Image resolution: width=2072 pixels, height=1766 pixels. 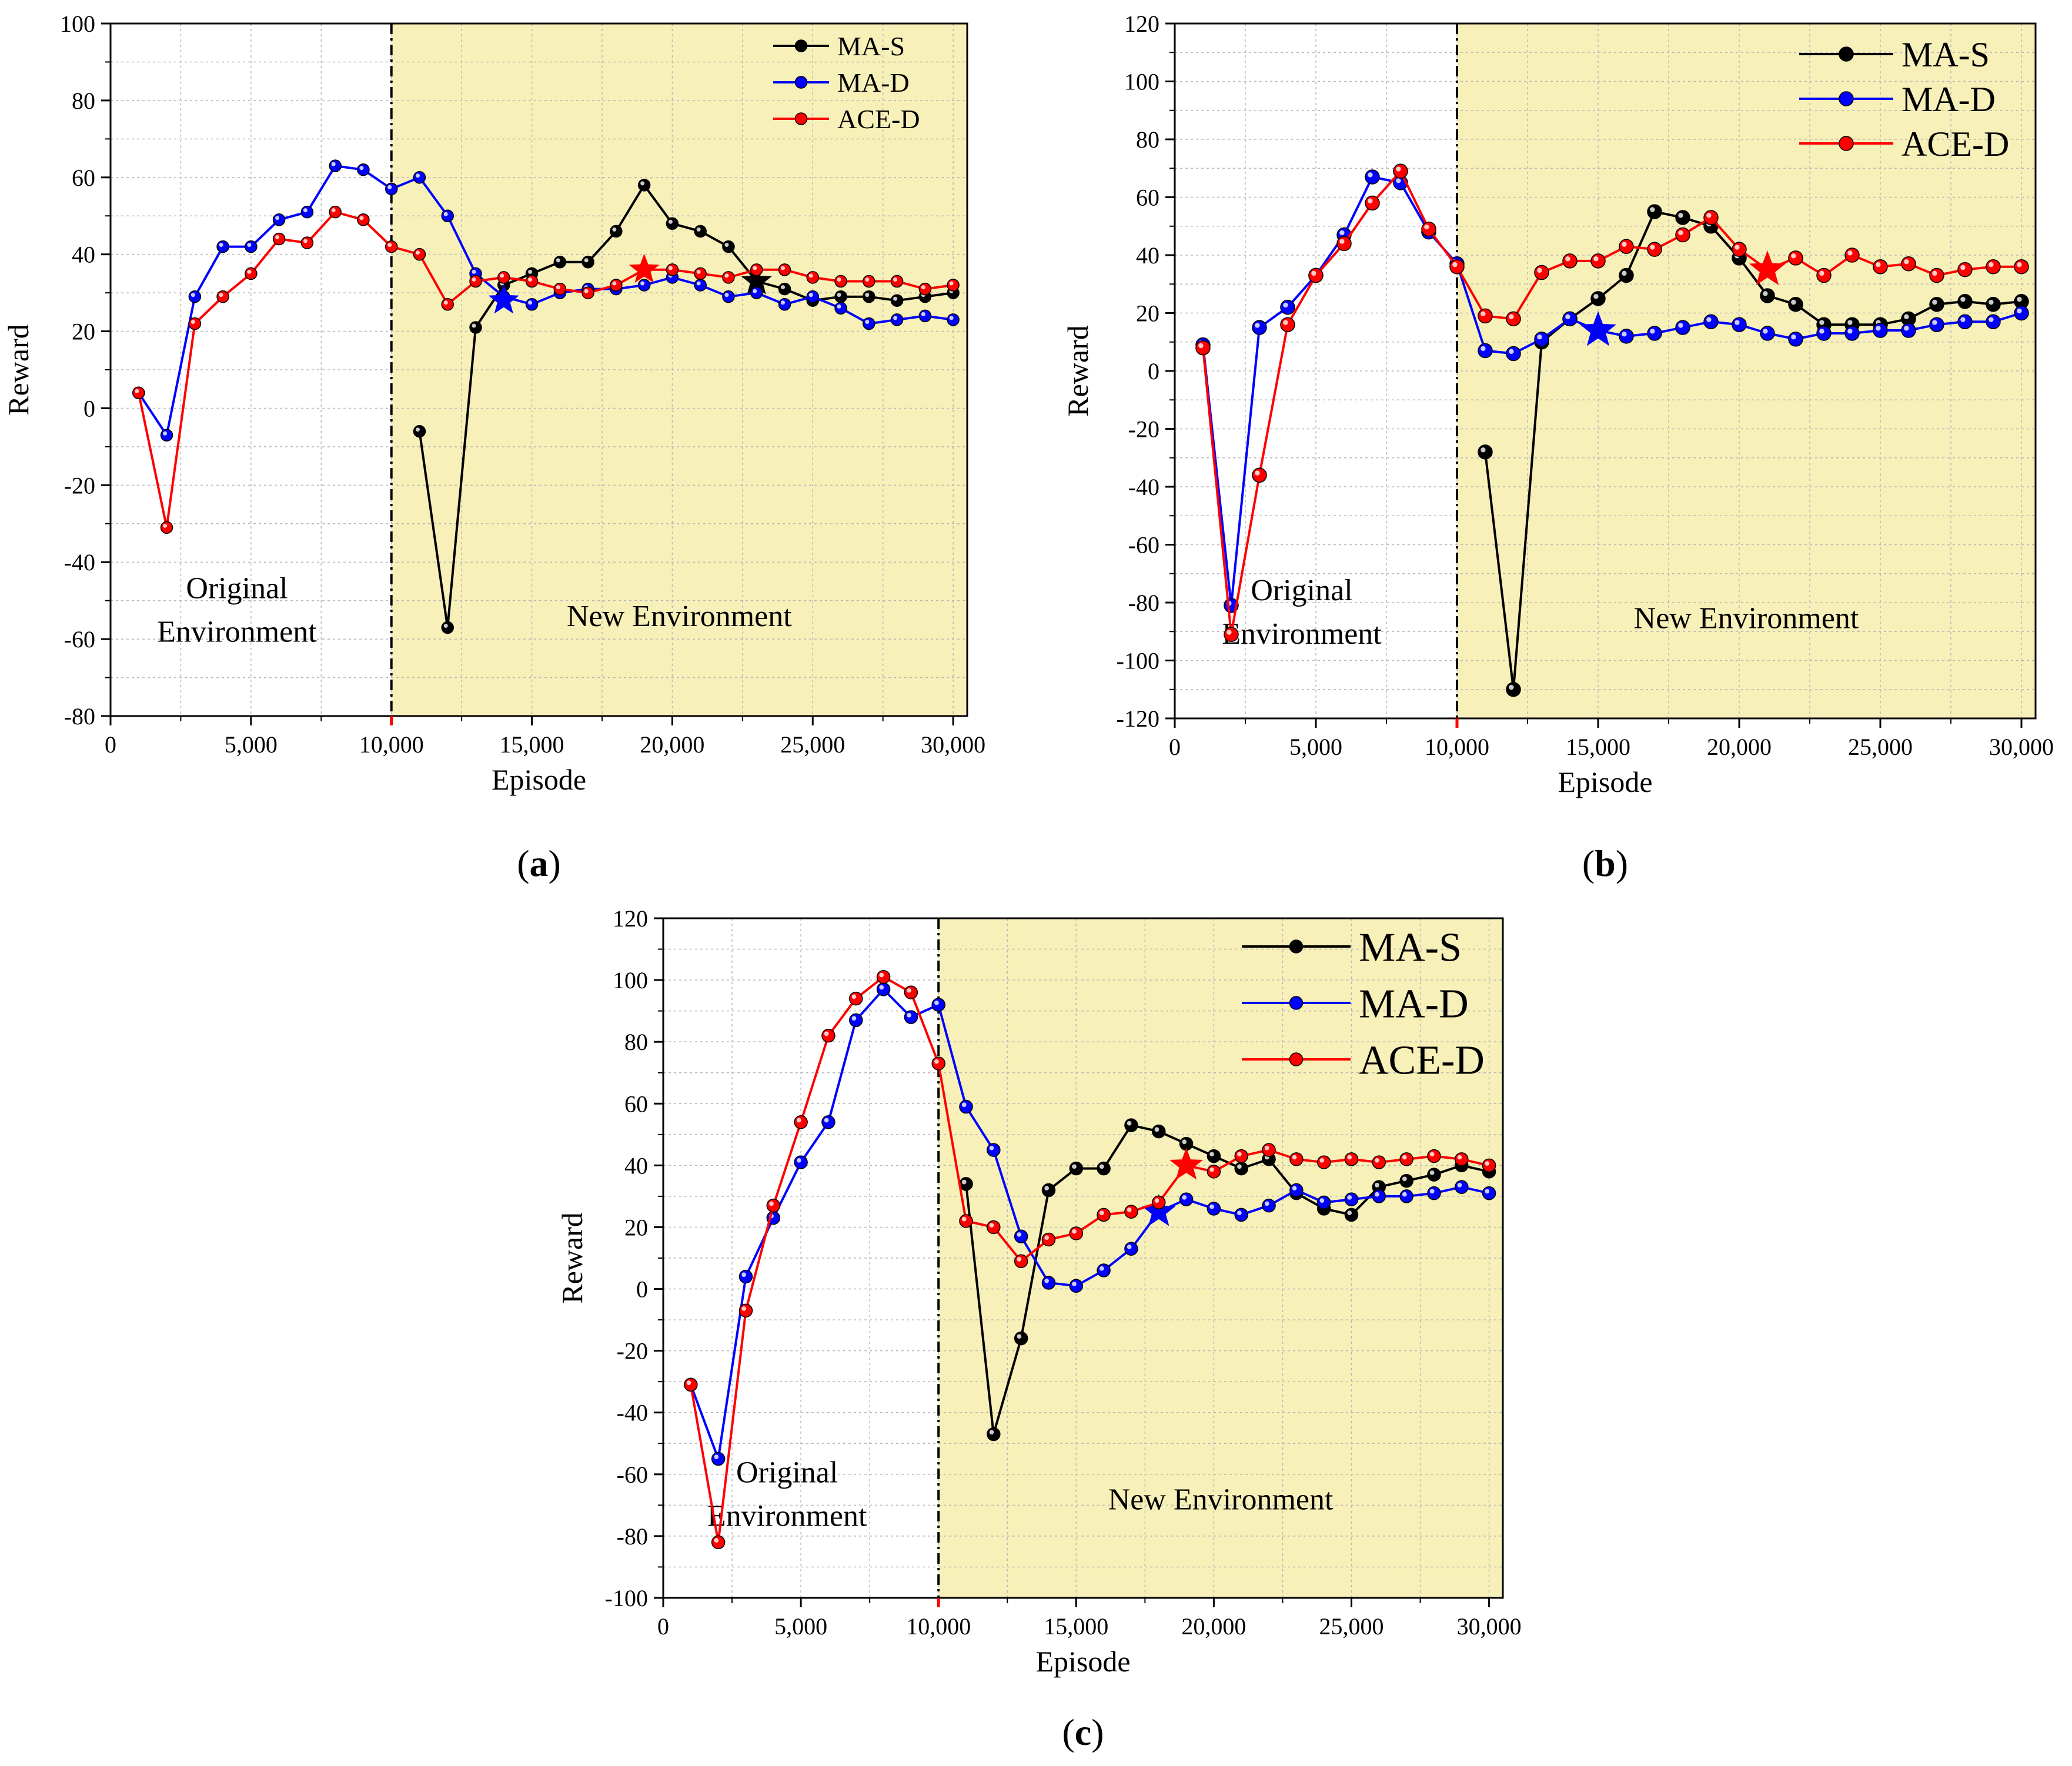 What do you see at coordinates (1945, 54) in the screenshot?
I see `legend-label: MA-S` at bounding box center [1945, 54].